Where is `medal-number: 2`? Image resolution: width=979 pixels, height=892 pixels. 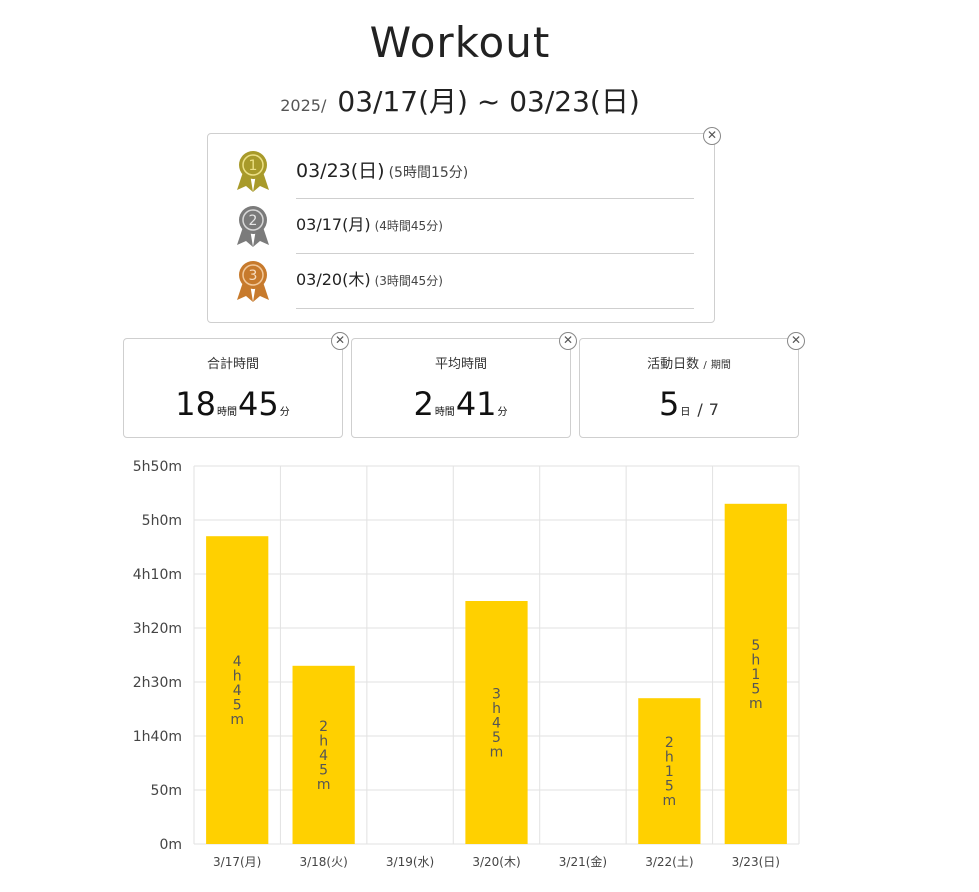 medal-number: 2 is located at coordinates (253, 221).